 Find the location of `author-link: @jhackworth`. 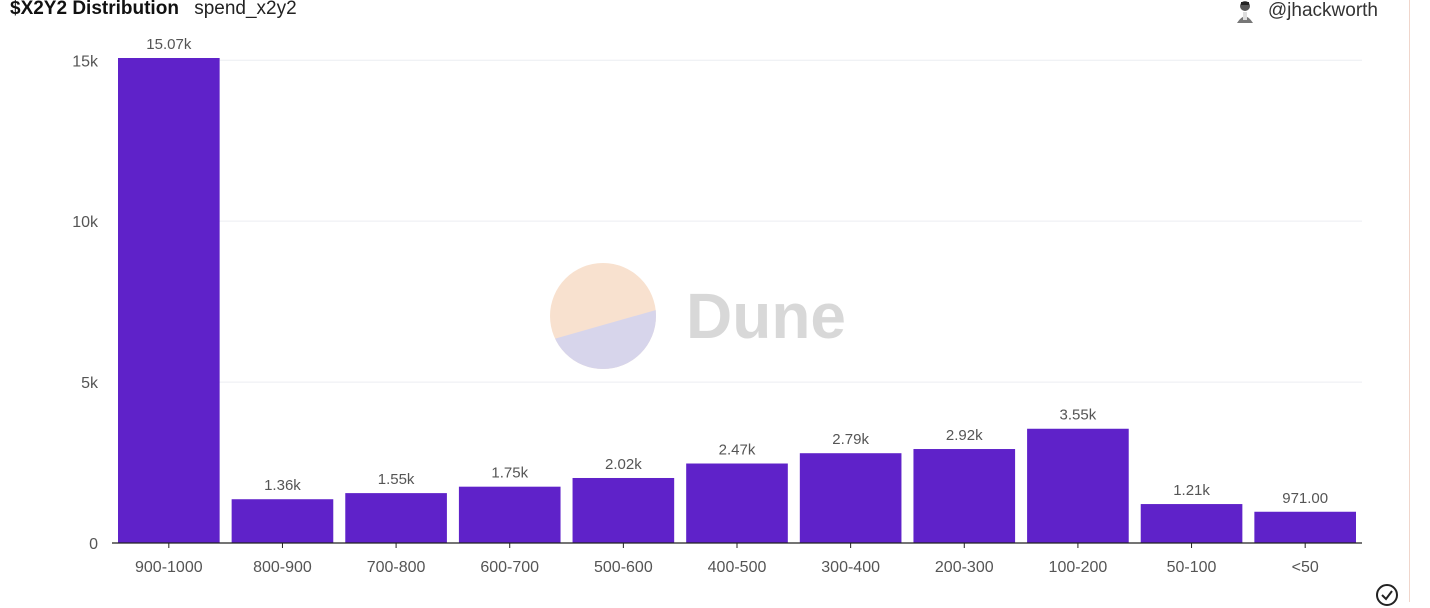

author-link: @jhackworth is located at coordinates (1305, 12).